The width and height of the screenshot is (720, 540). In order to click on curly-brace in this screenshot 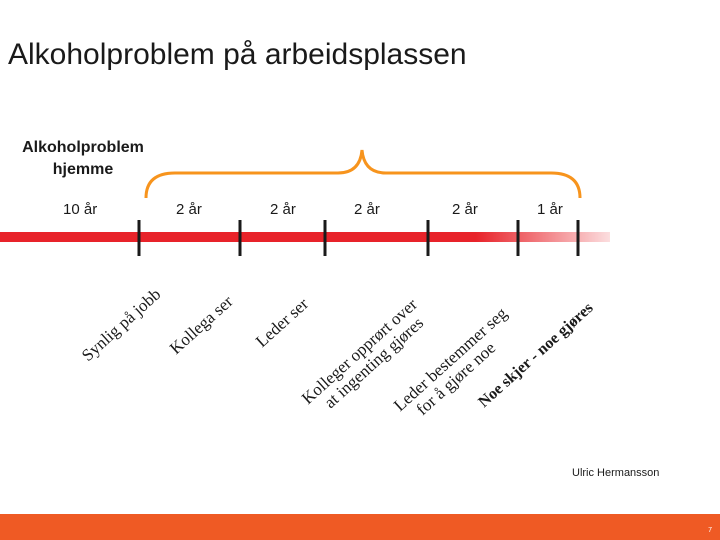, I will do `click(363, 174)`.